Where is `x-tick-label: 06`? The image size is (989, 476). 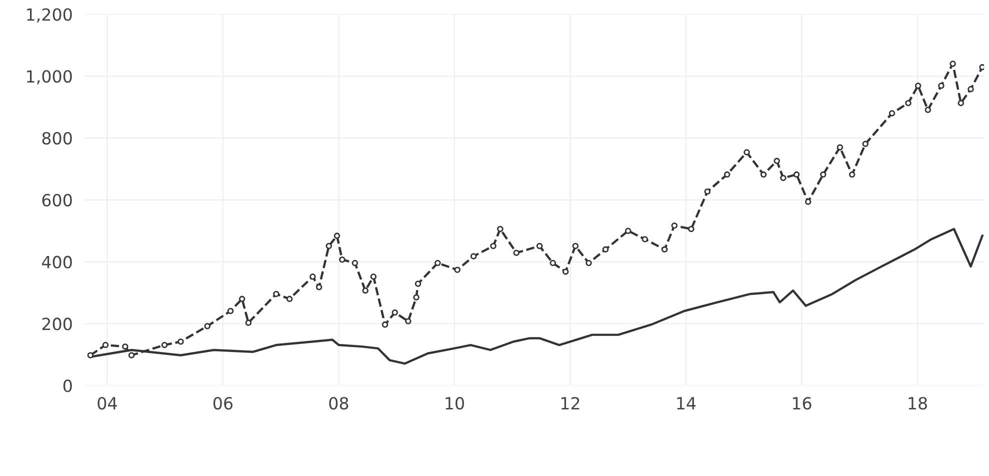
x-tick-label: 06 is located at coordinates (223, 403).